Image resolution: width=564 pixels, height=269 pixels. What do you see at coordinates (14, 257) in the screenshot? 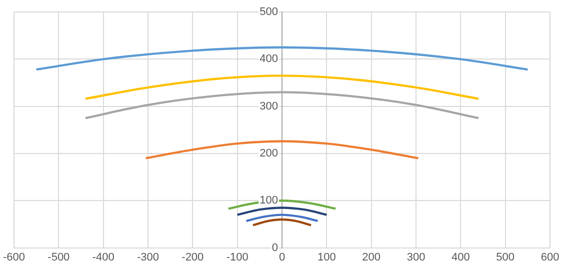
I see `x-tick-label: -600` at bounding box center [14, 257].